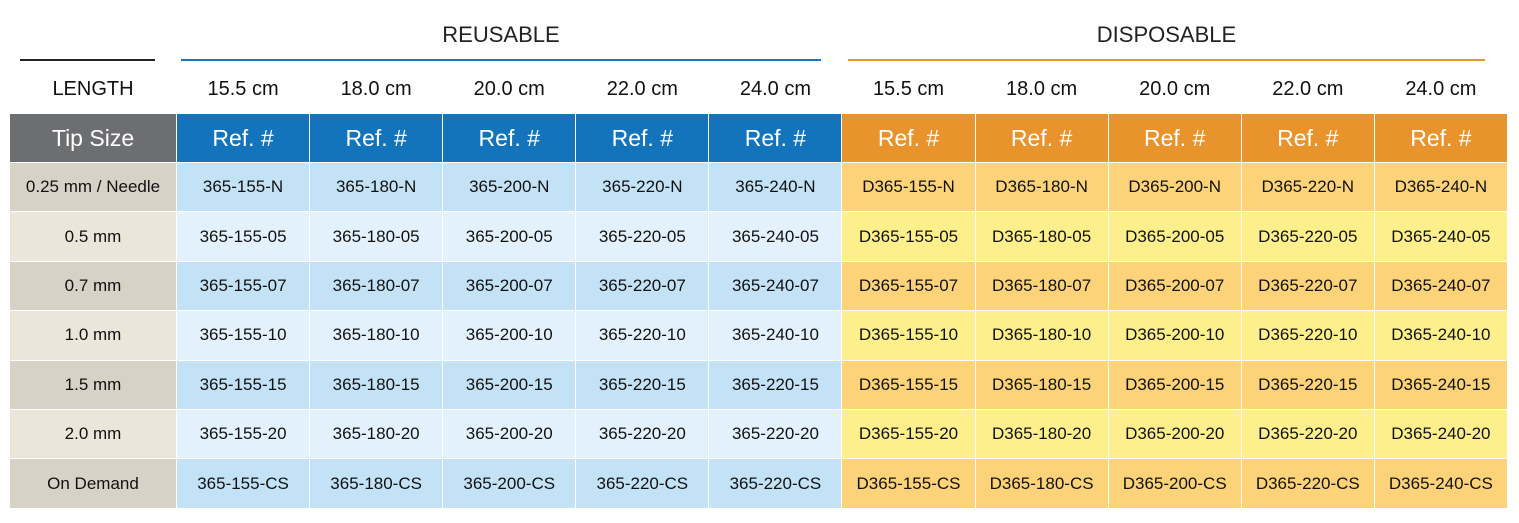 The image size is (1519, 523). I want to click on ref-number: D365-200-N, so click(1175, 188).